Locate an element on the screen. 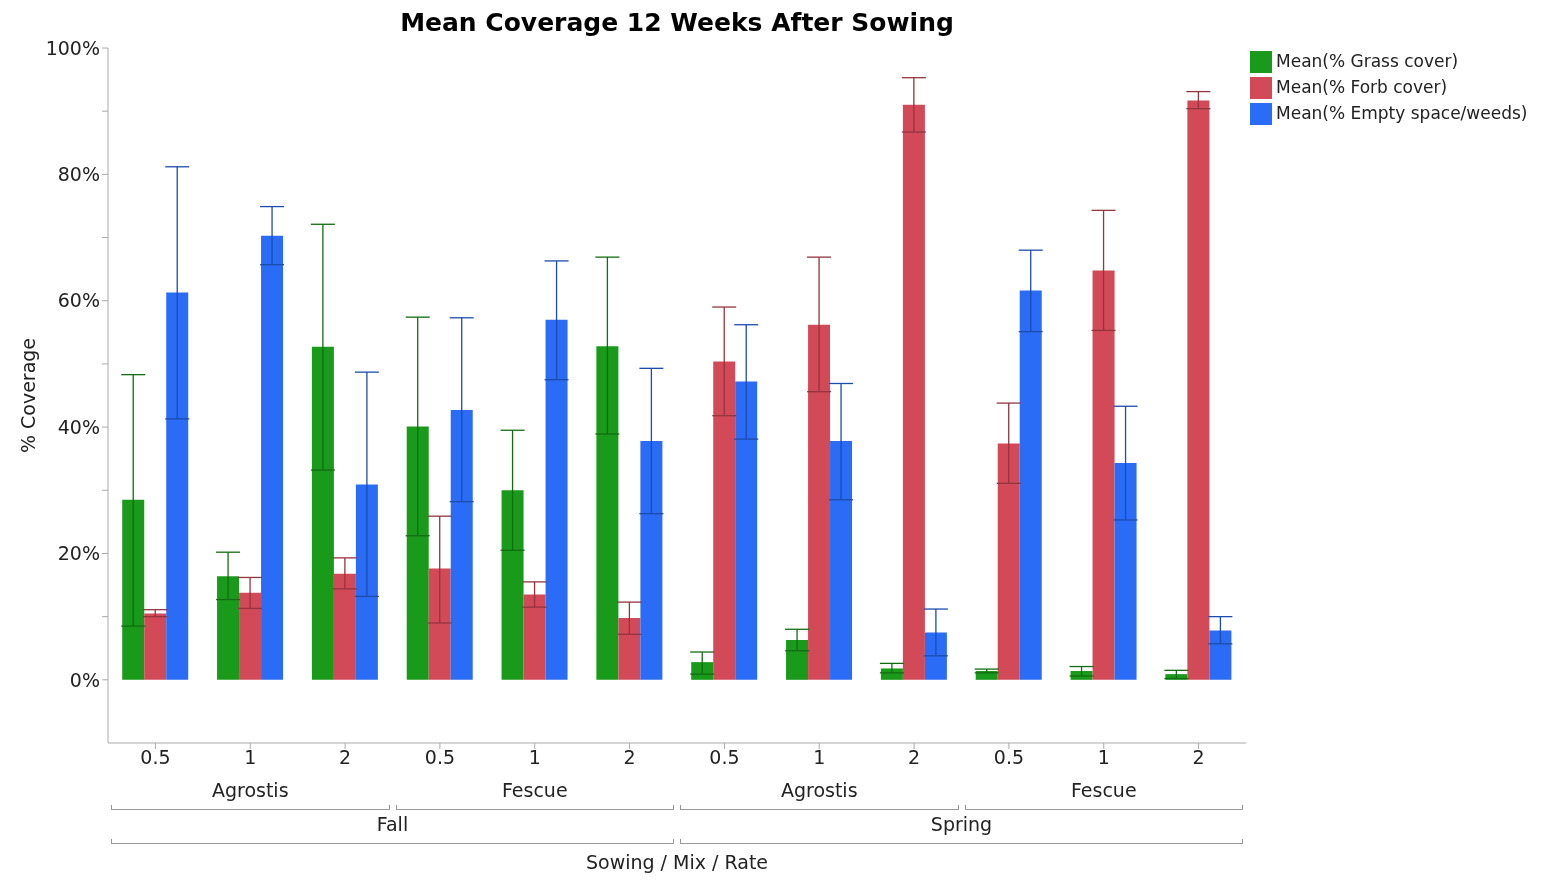 This screenshot has height=888, width=1564. text: Fall is located at coordinates (392, 824).